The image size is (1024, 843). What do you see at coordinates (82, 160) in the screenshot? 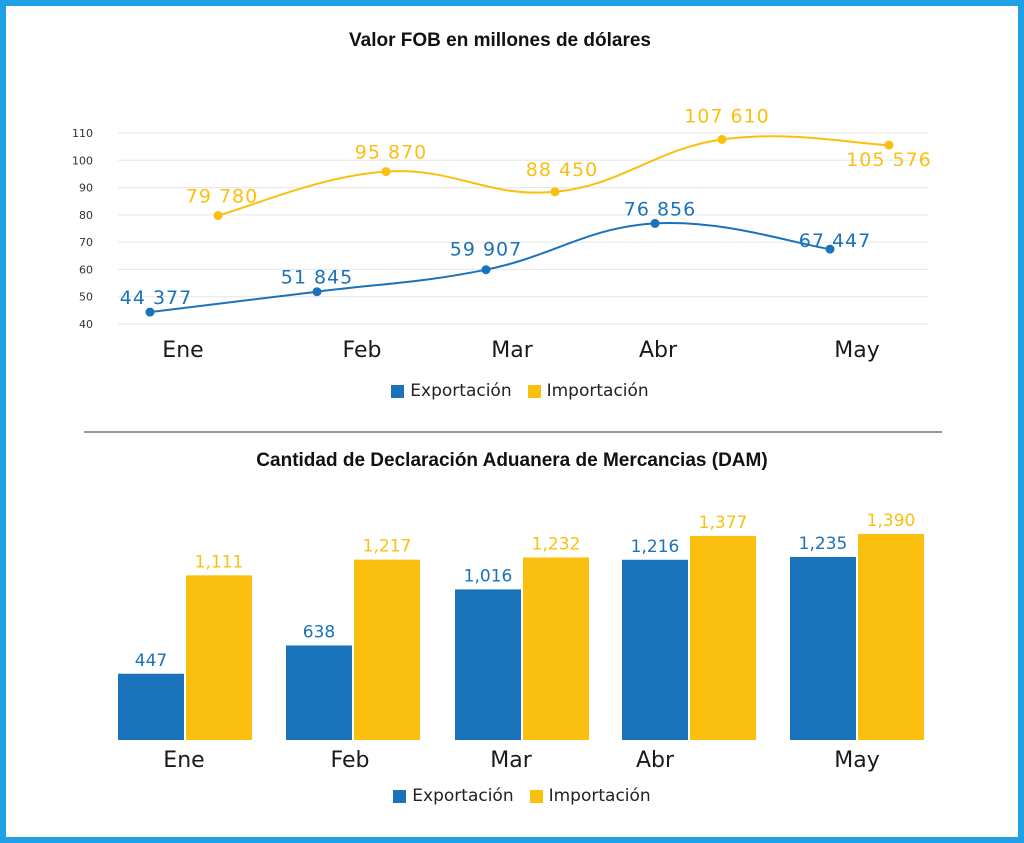
I see `y-tick-label: 100` at bounding box center [82, 160].